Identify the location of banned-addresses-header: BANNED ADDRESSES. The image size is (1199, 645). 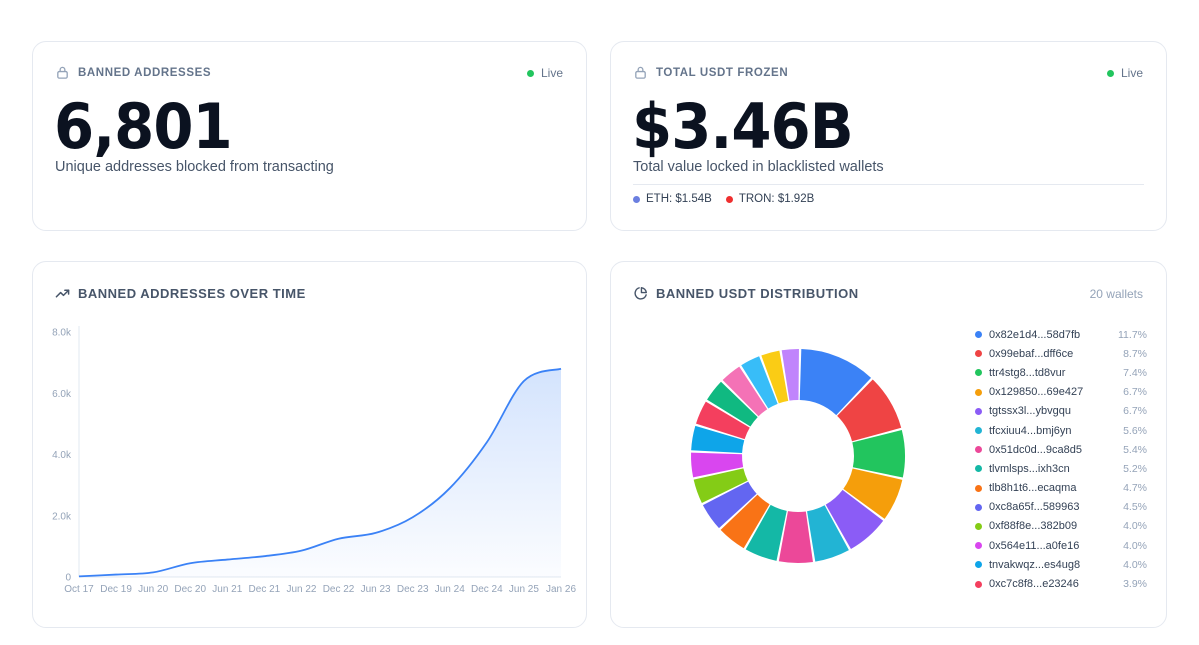
(133, 72).